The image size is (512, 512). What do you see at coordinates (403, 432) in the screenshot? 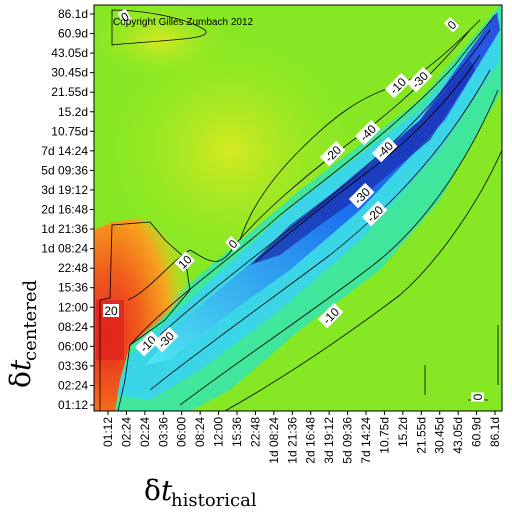
I see `x-tick-label: 15.2d` at bounding box center [403, 432].